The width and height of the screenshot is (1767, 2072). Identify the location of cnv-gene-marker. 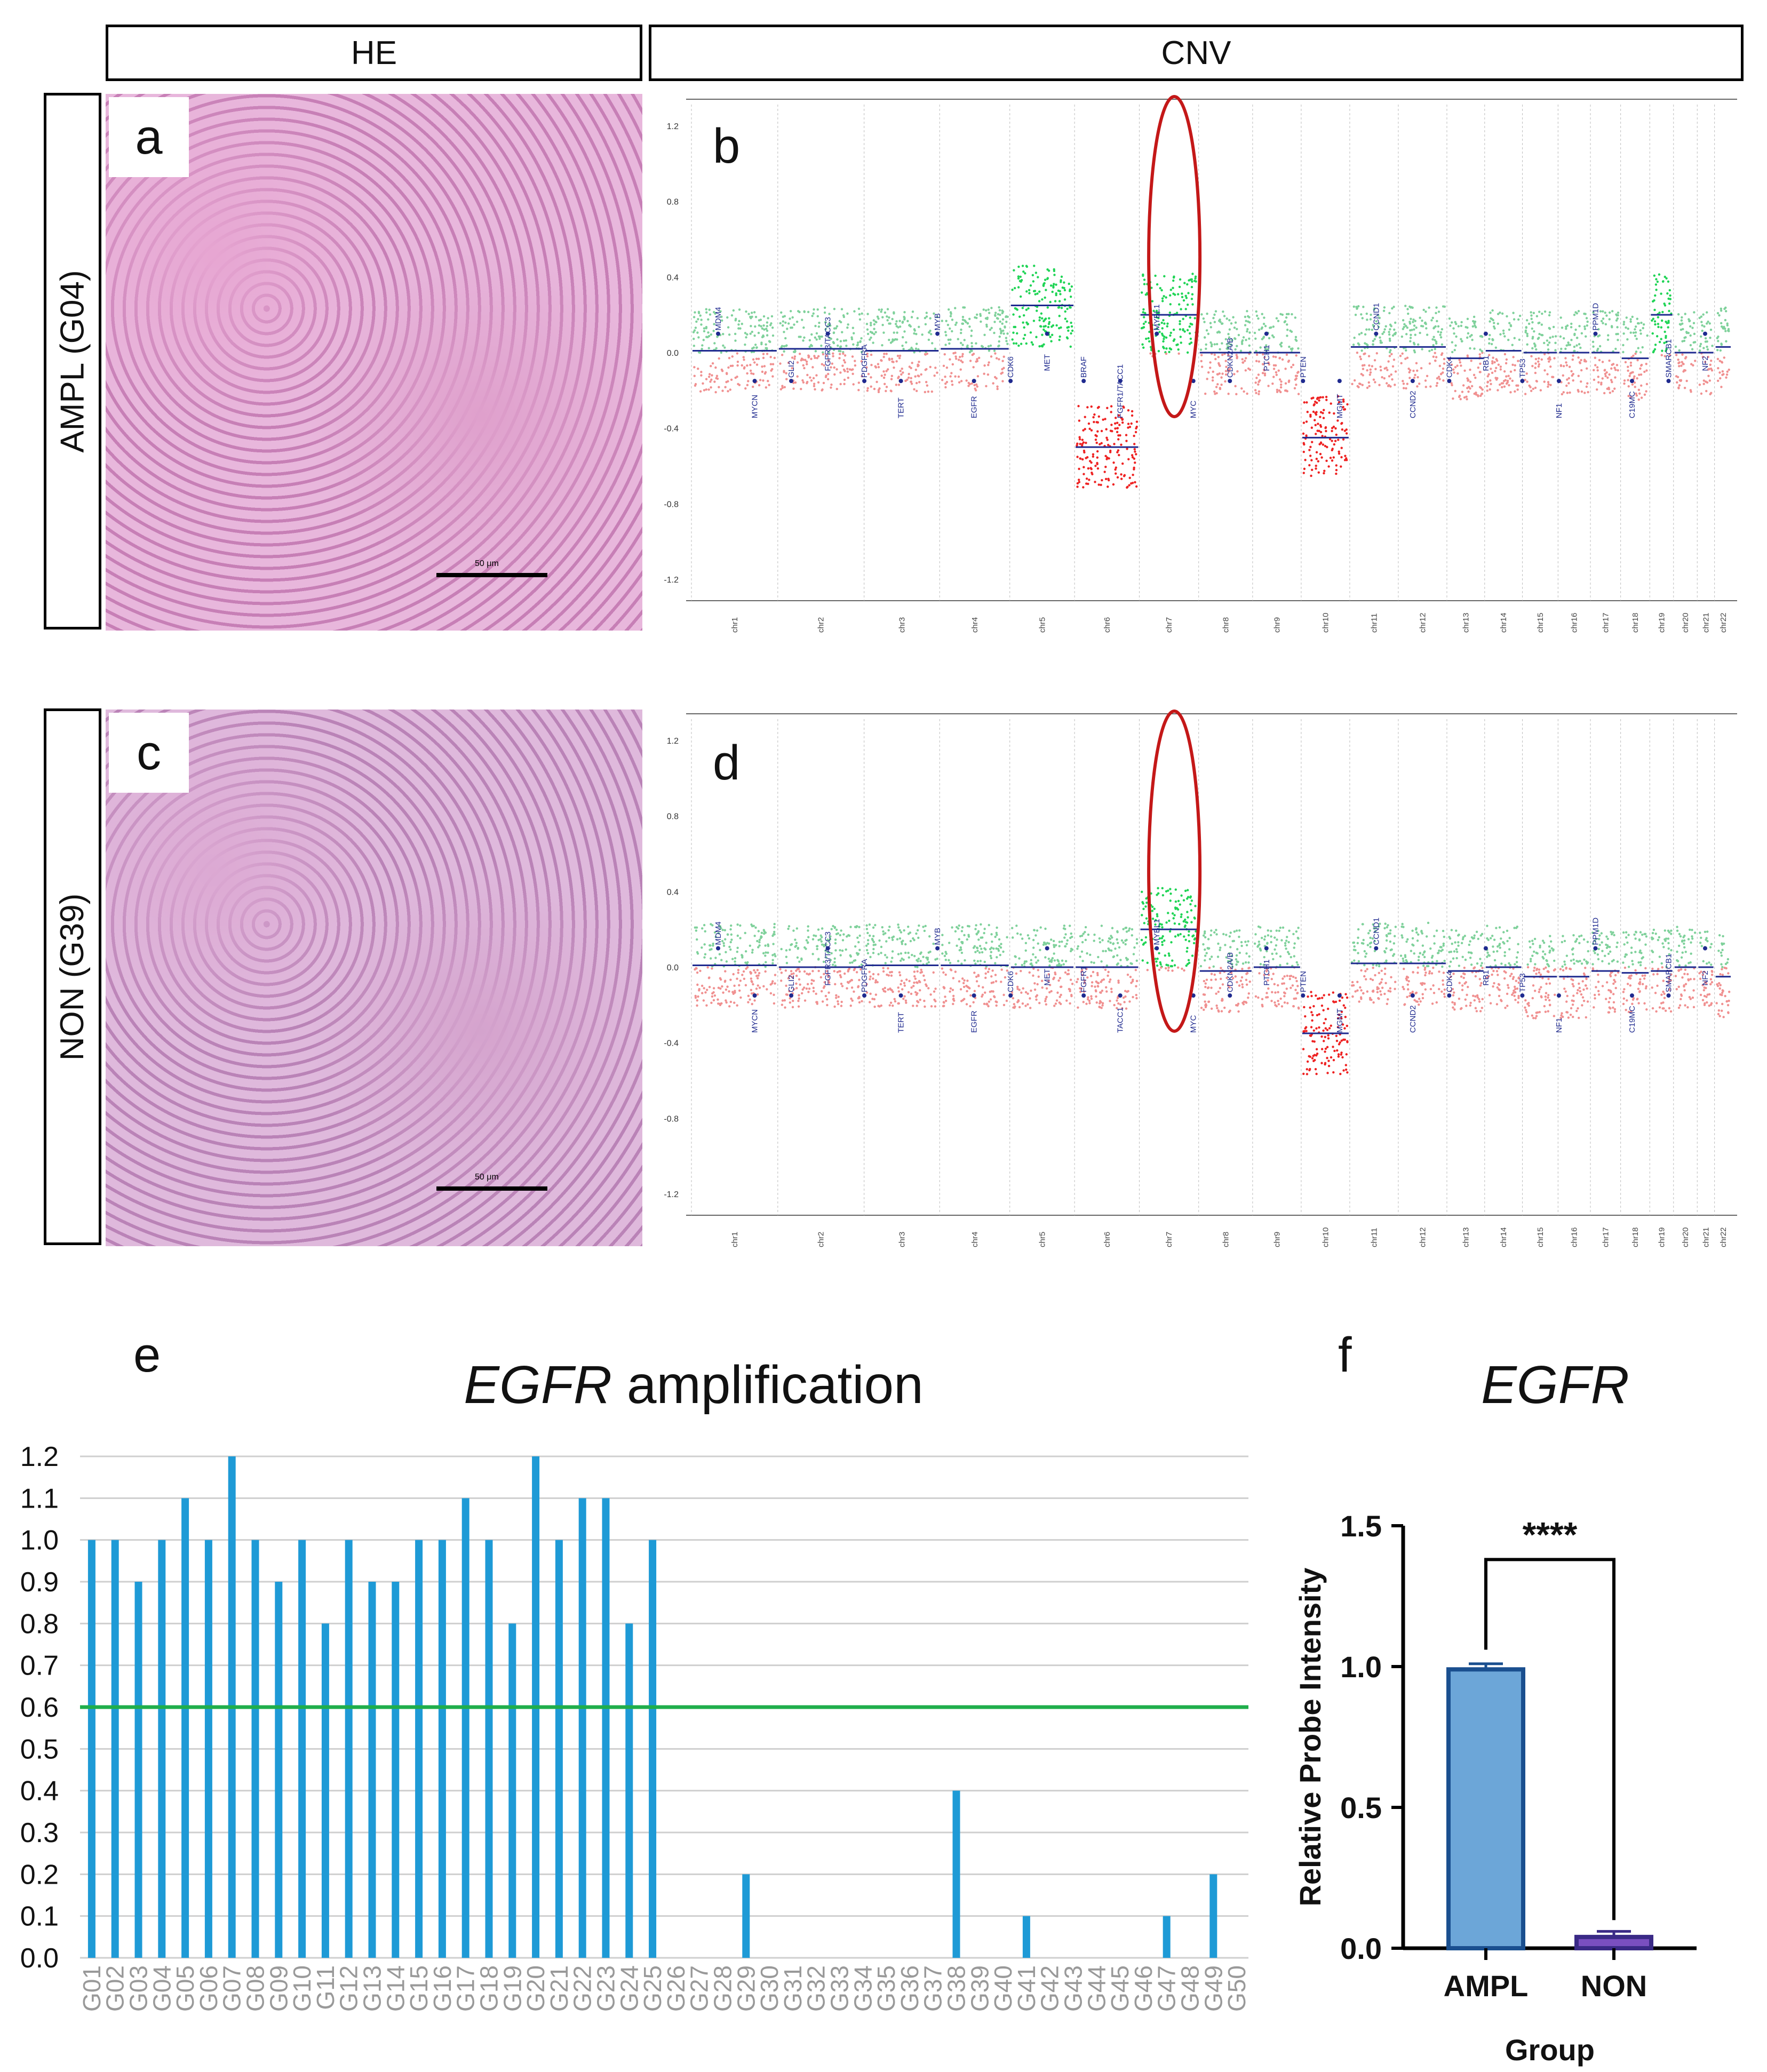
(1632, 381).